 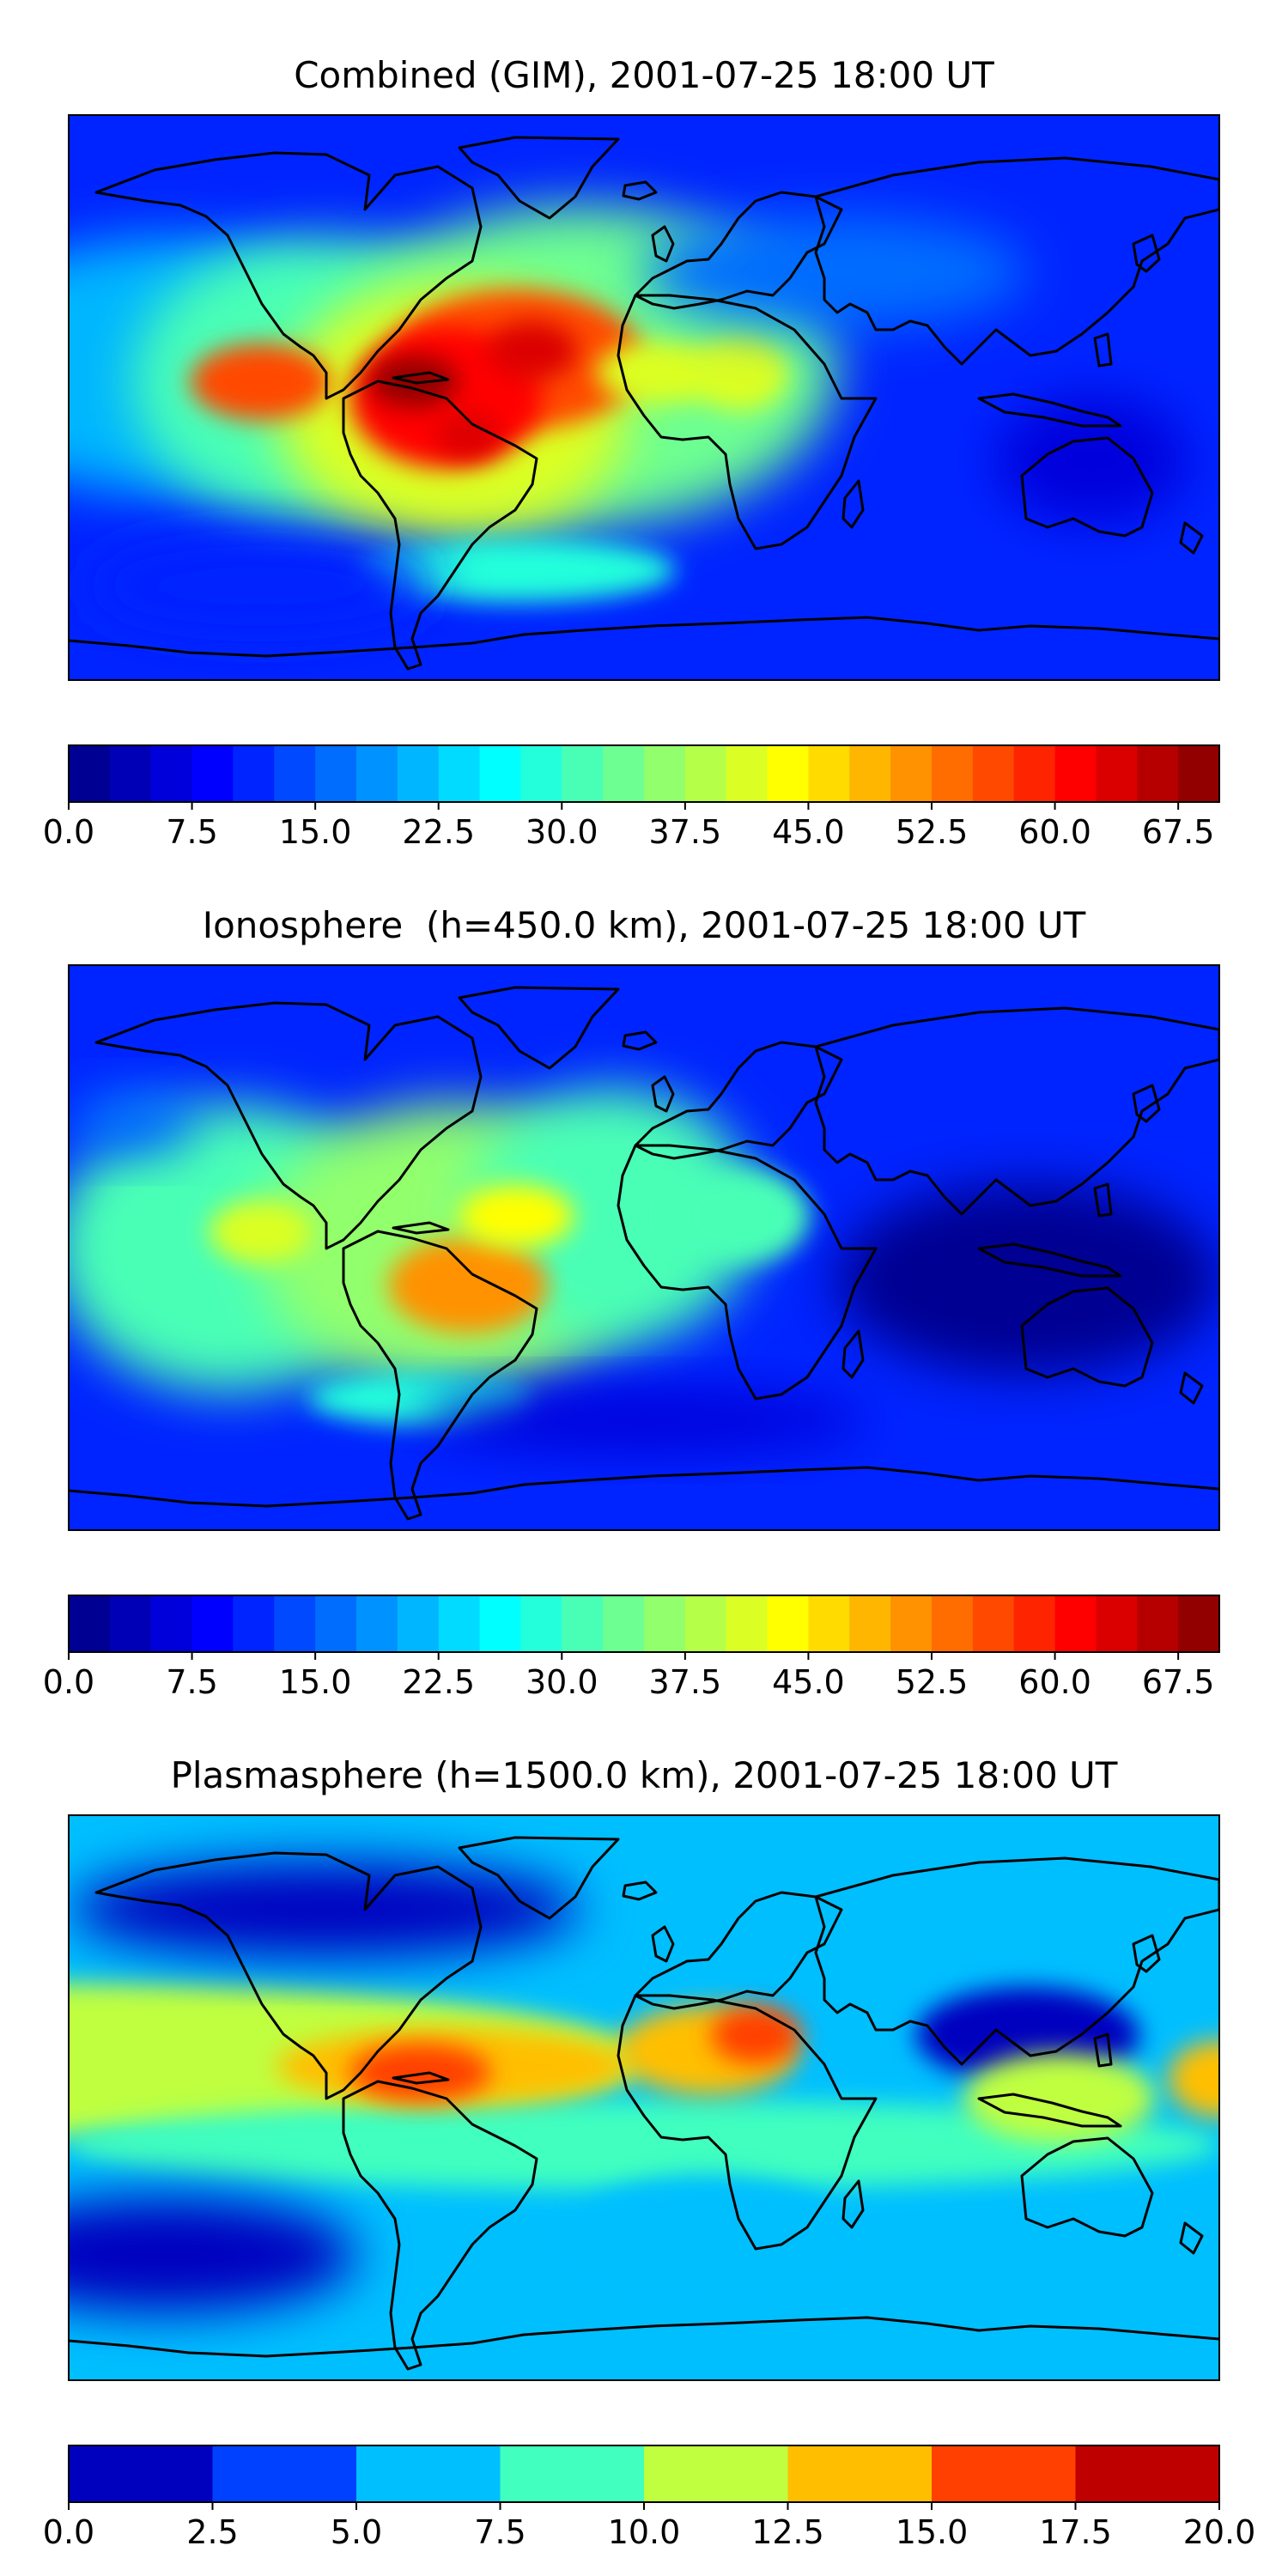 What do you see at coordinates (644, 2532) in the screenshot?
I see `colorbar-tick-label: 10.0` at bounding box center [644, 2532].